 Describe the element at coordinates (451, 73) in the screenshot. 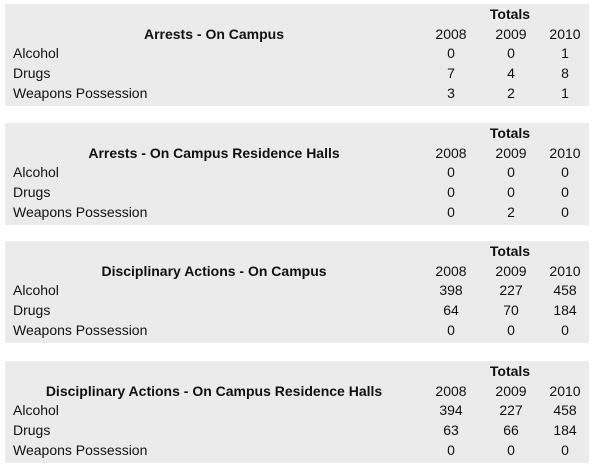

I see `cell-value: 7` at that location.